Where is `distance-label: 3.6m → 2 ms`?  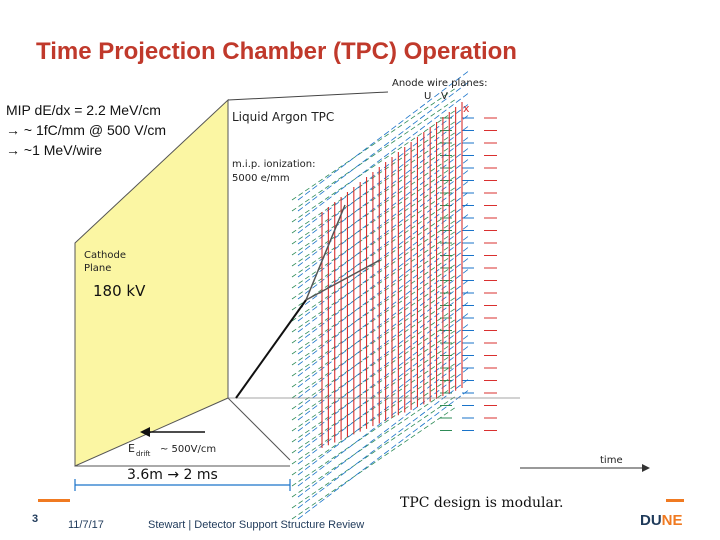 distance-label: 3.6m → 2 ms is located at coordinates (172, 475).